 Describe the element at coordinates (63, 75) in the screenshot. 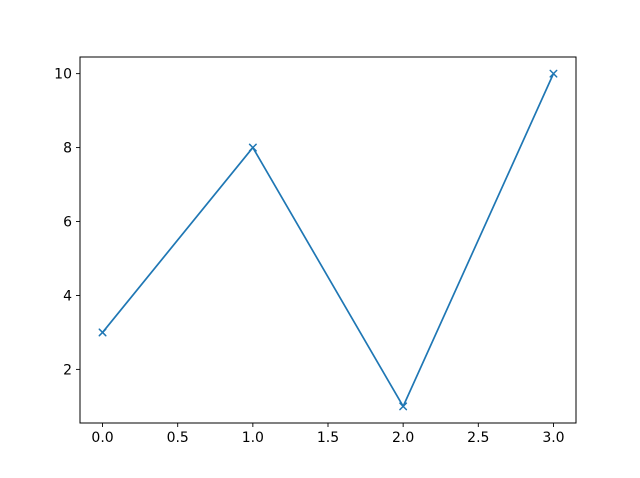

I see `y-axis-tick-label: 10` at that location.